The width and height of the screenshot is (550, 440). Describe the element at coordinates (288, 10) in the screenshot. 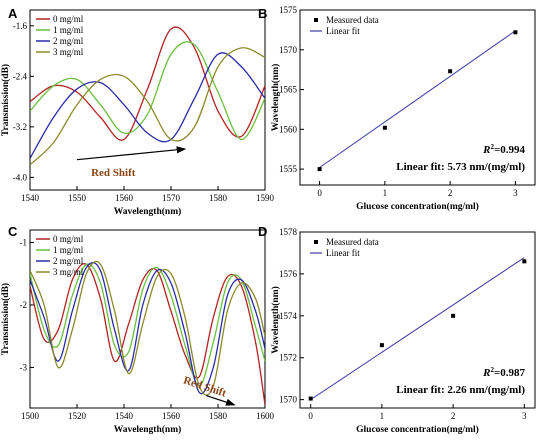

I see `y-tick-label: 1575` at that location.